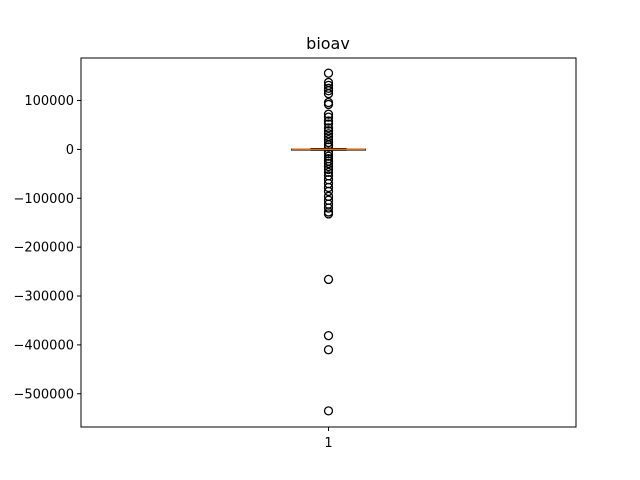  Describe the element at coordinates (328, 443) in the screenshot. I see `x-tick-label: 1` at that location.